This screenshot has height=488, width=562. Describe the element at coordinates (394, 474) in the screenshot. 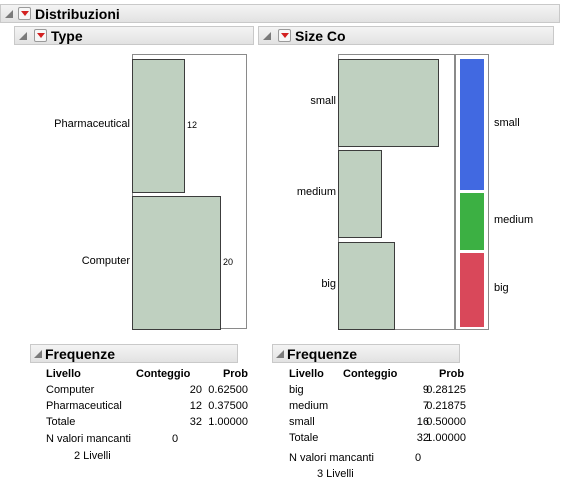

I see `levels-row: 3 Livelli` at that location.